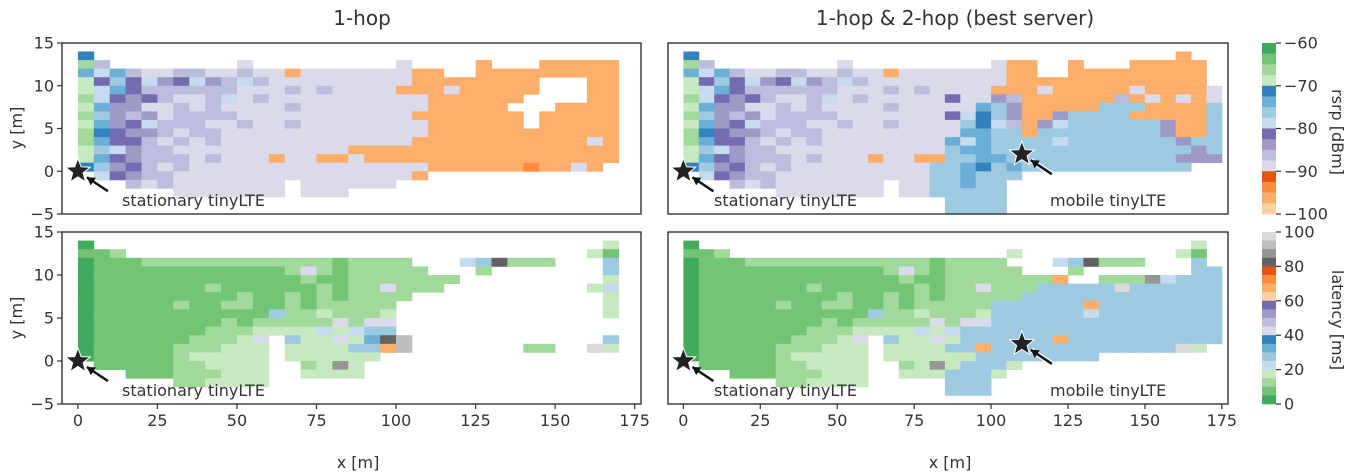  What do you see at coordinates (1022, 152) in the screenshot?
I see `mobile-star-icon` at bounding box center [1022, 152].